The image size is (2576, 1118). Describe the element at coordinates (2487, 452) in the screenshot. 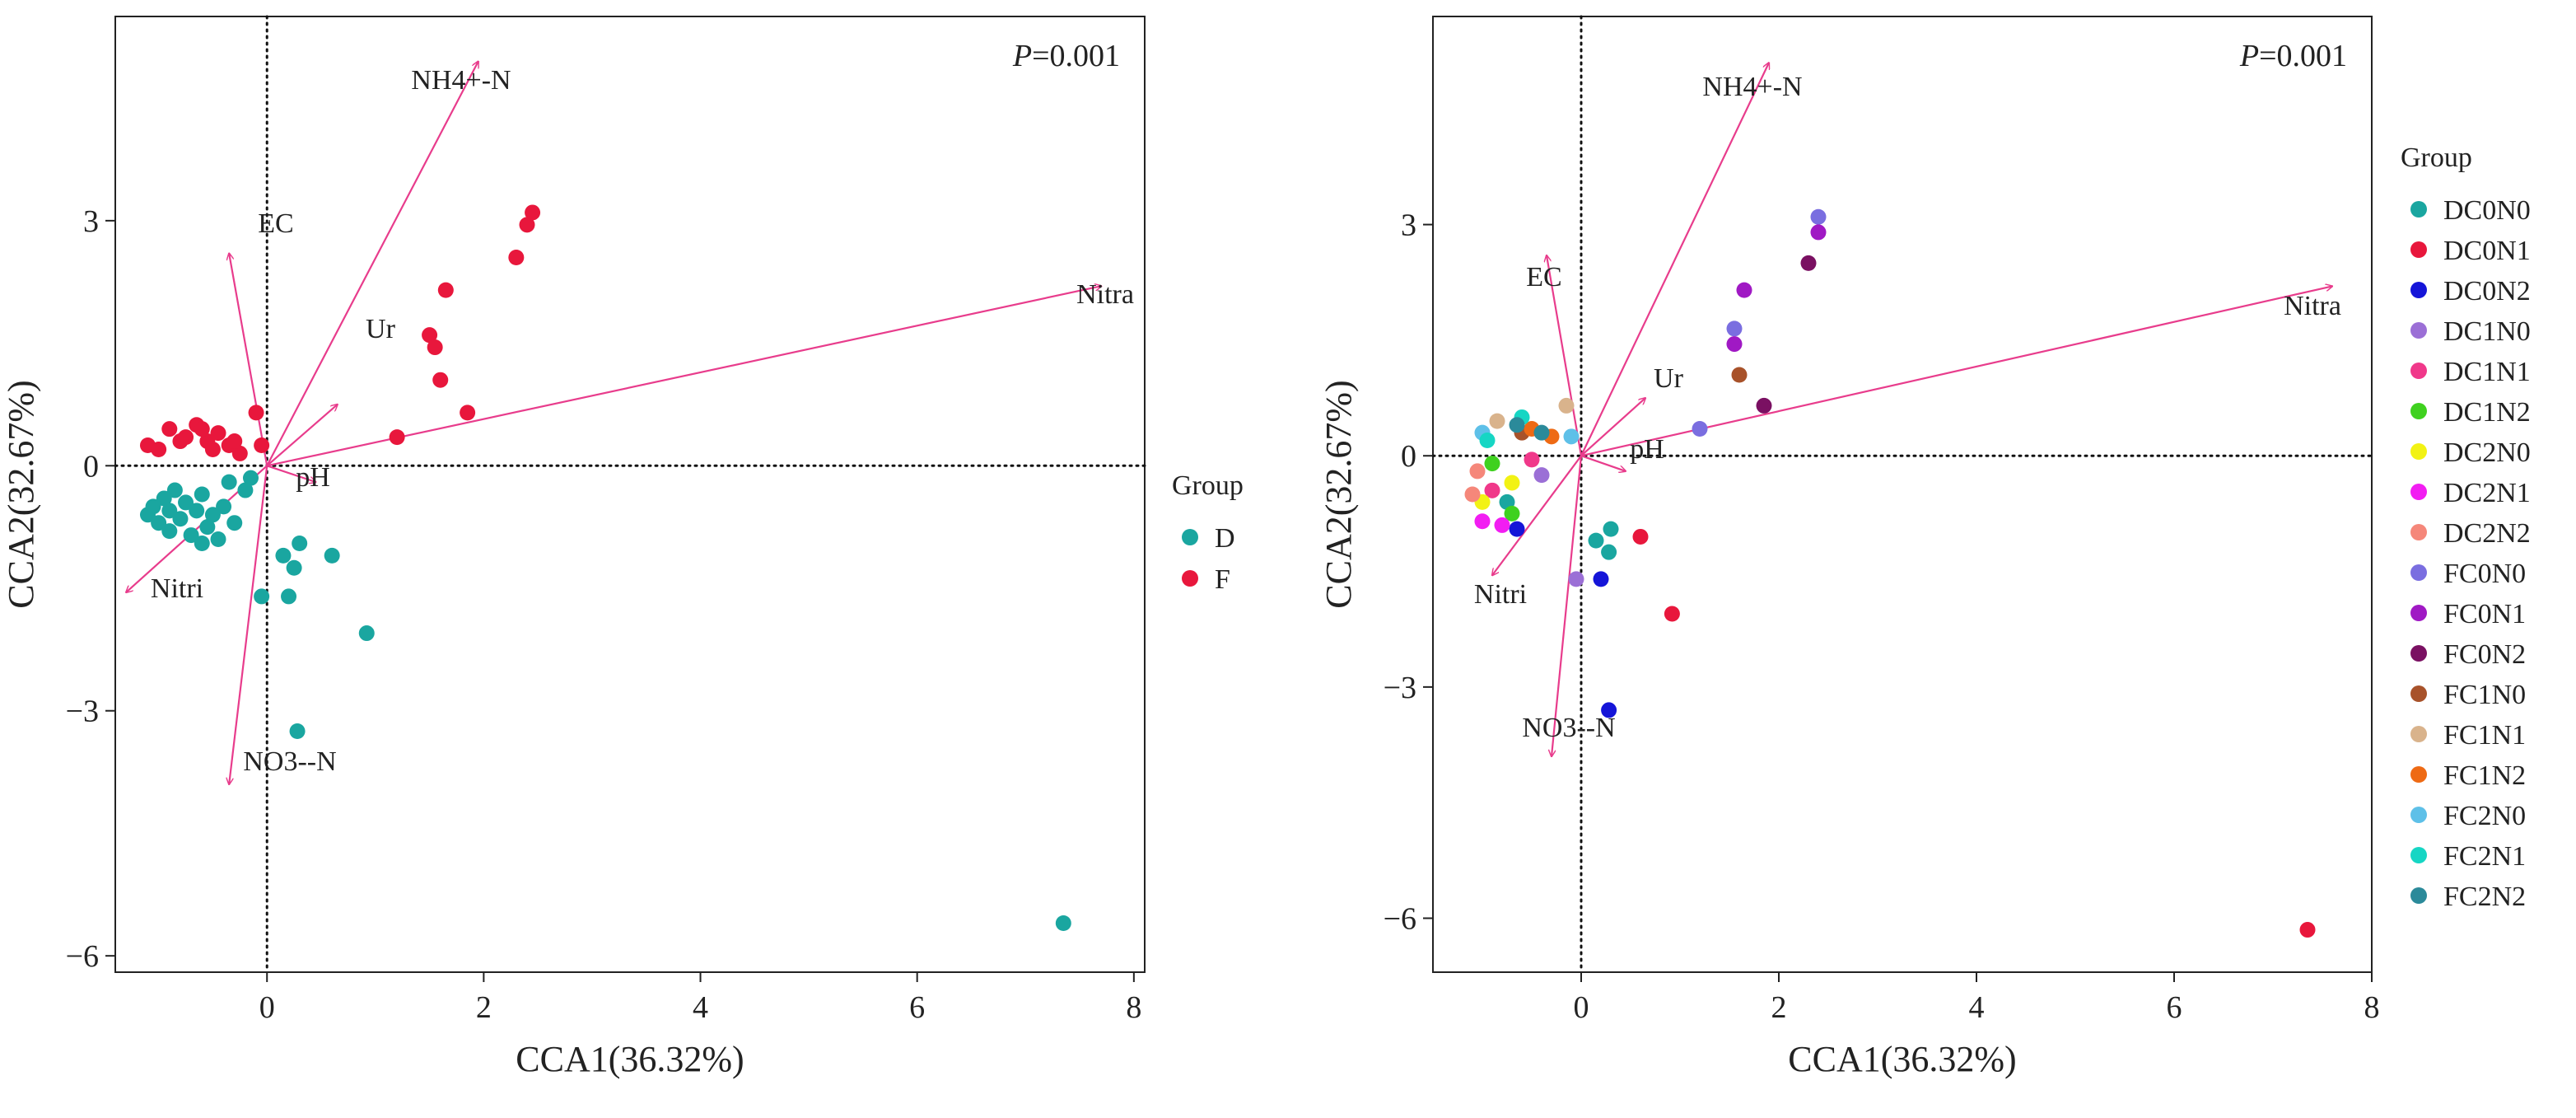

I see `legend-label: DC2N0` at that location.